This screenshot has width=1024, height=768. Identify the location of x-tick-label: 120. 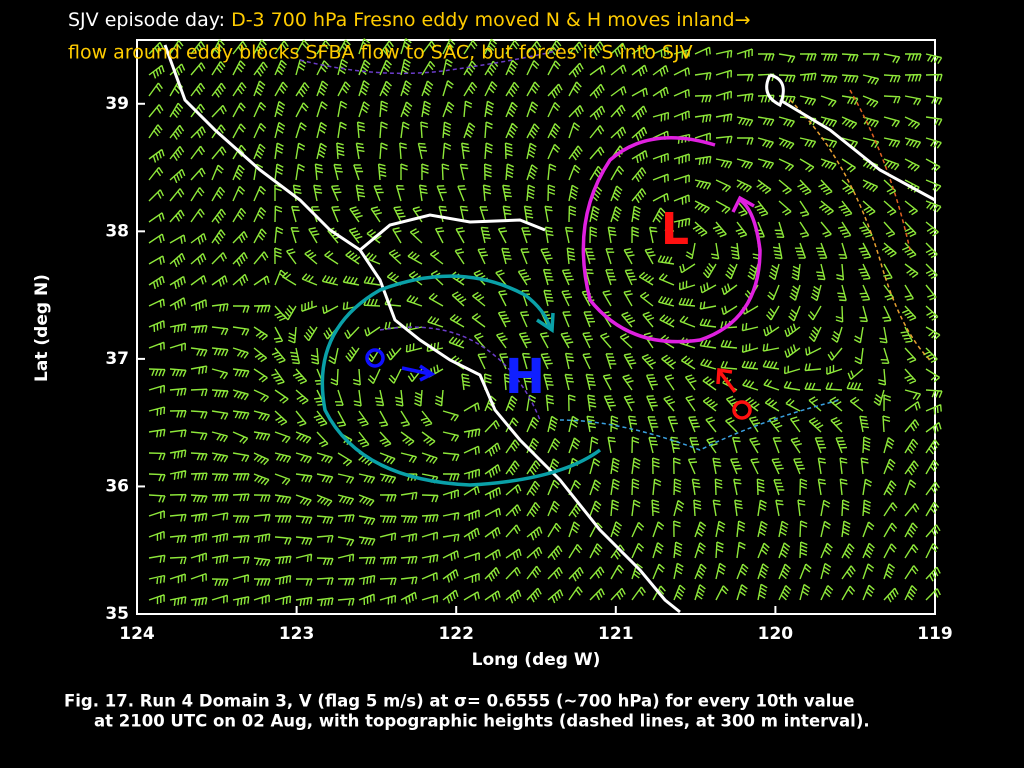
(776, 634).